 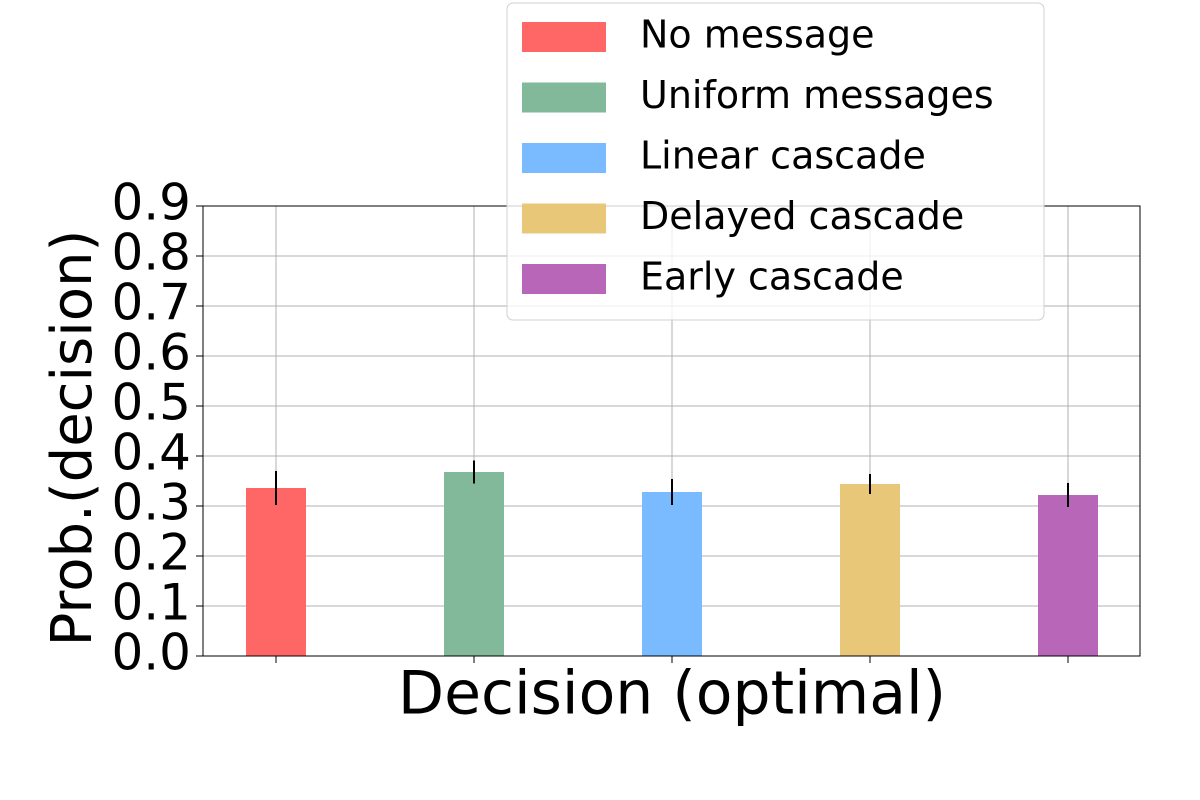 I want to click on y-axis-label: Prob.(decision), so click(x=72, y=438).